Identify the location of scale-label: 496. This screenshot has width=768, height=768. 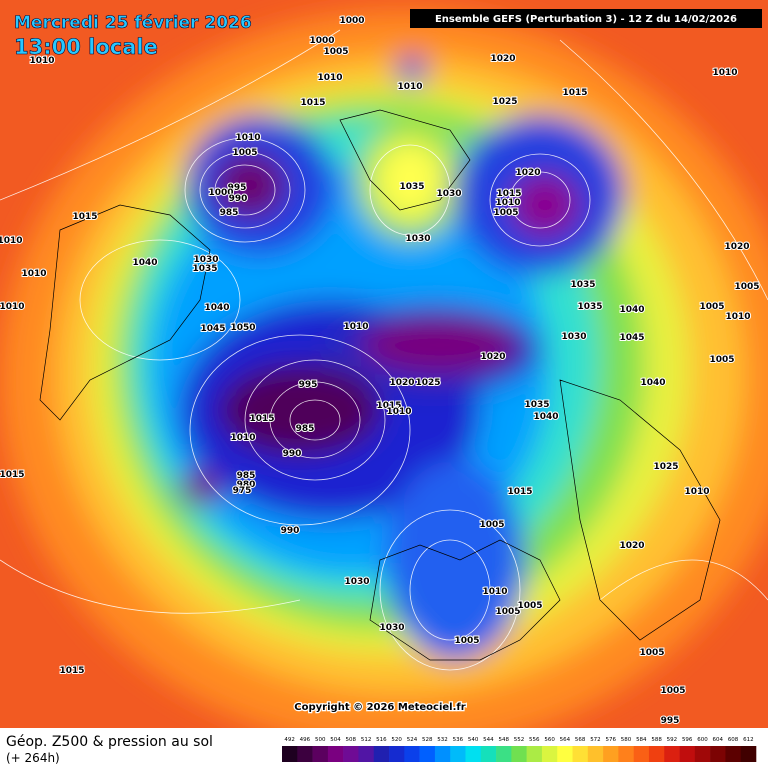
(305, 740).